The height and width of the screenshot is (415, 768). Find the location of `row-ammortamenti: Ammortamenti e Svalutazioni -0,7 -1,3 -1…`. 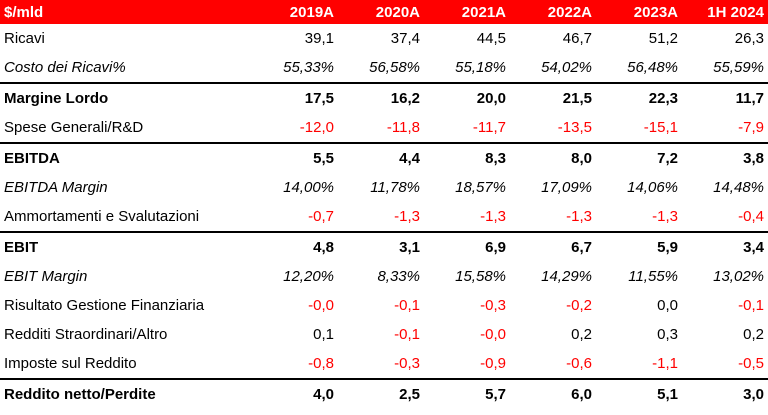

row-ammortamenti: Ammortamenti e Svalutazioni -0,7 -1,3 -1… is located at coordinates (384, 217).